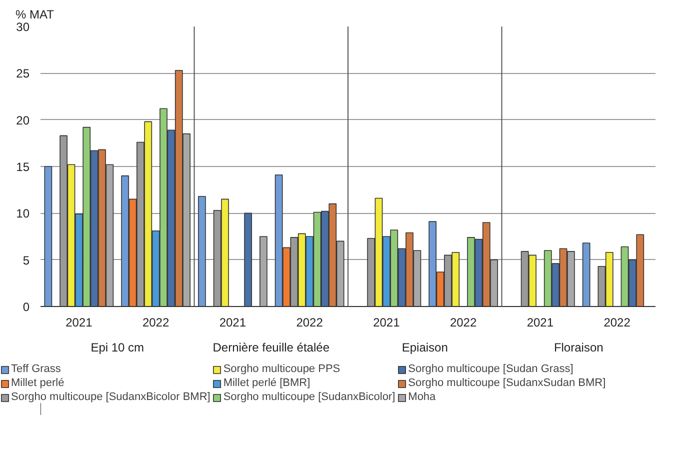 This screenshot has width=699, height=451. What do you see at coordinates (491, 369) in the screenshot?
I see `legend-label: Sorgho multicoupe [Sudan Grass]` at bounding box center [491, 369].